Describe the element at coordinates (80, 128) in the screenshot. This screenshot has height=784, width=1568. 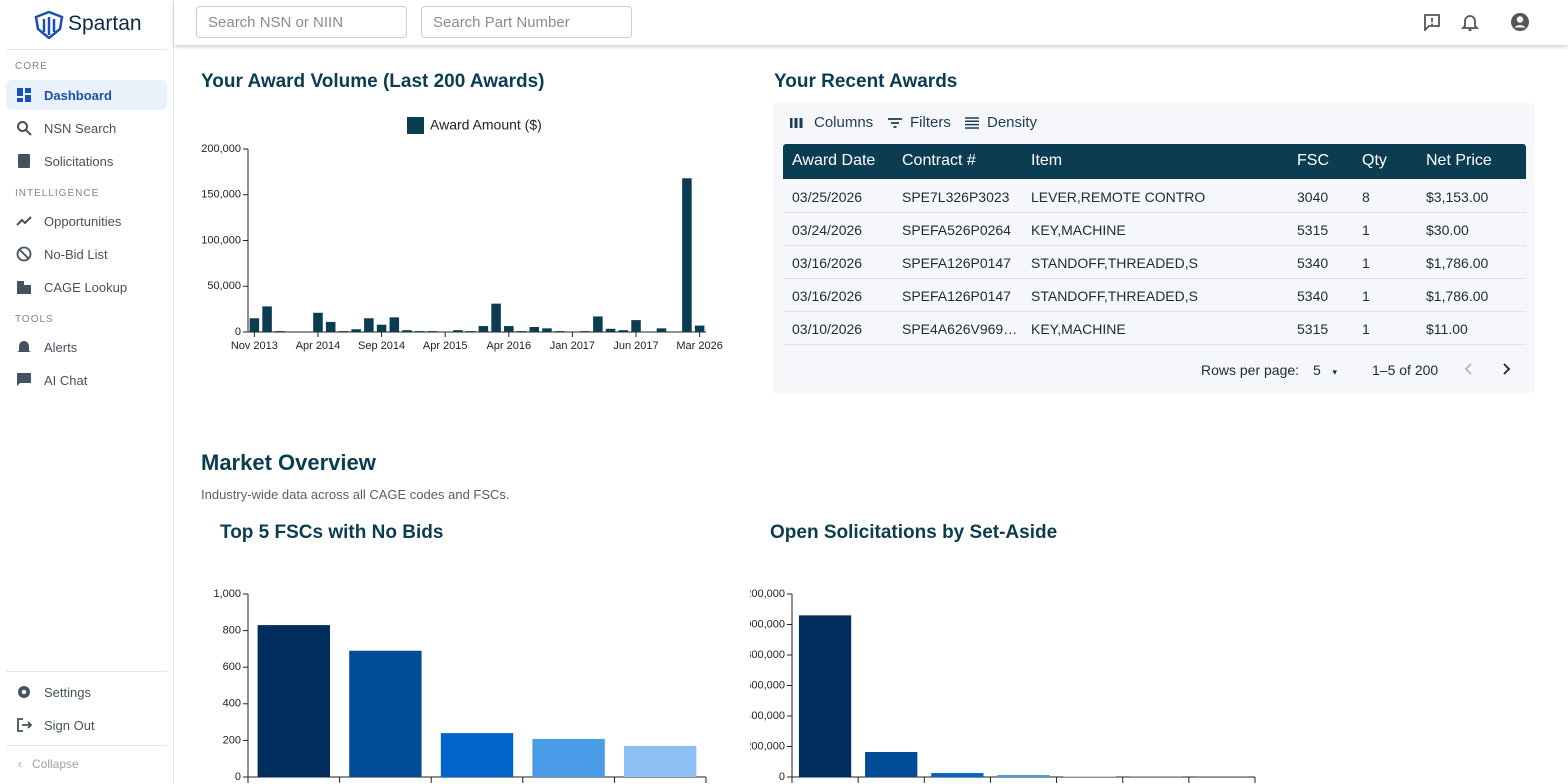
I see `nav-label: NSN Search` at that location.